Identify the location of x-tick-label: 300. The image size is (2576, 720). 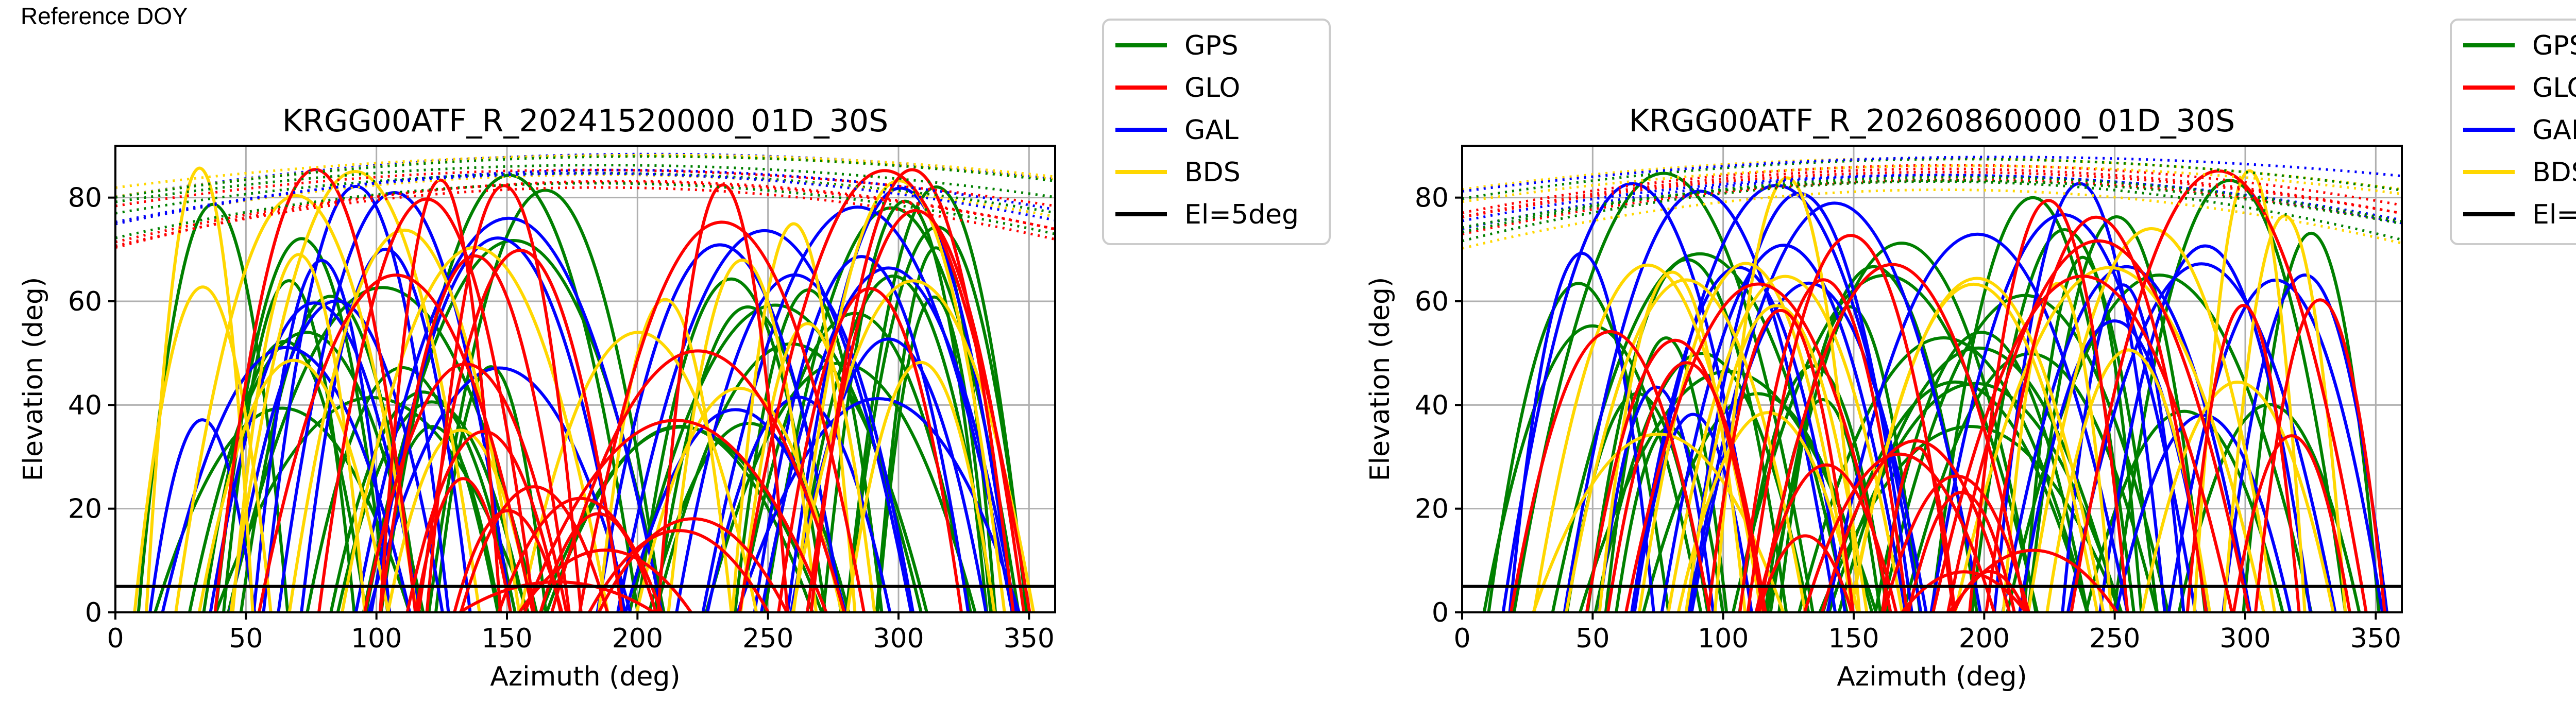
(2244, 638).